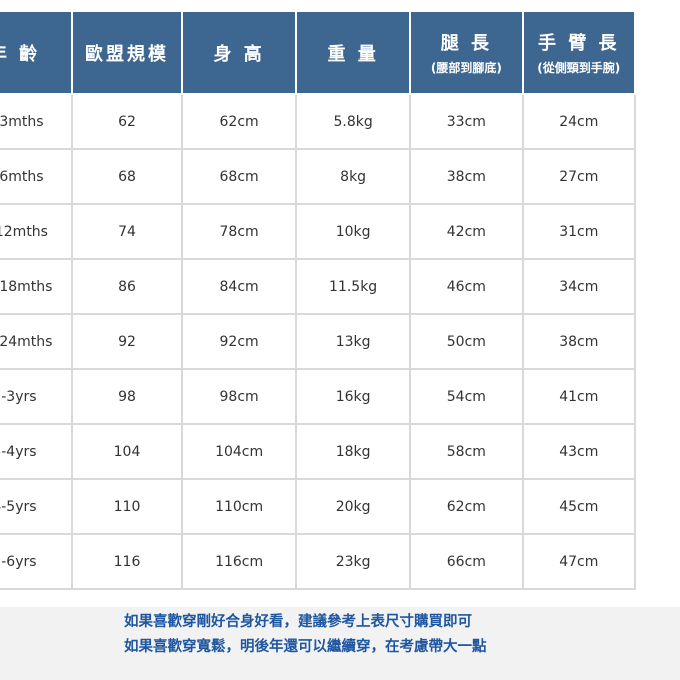 The height and width of the screenshot is (680, 680). I want to click on cell-age: 3-6mths, so click(36, 176).